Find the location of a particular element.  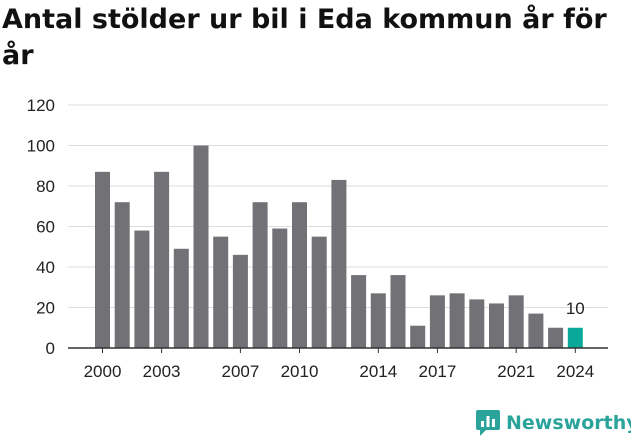

newsworthy-logo-text: Newsworthy is located at coordinates (568, 423).